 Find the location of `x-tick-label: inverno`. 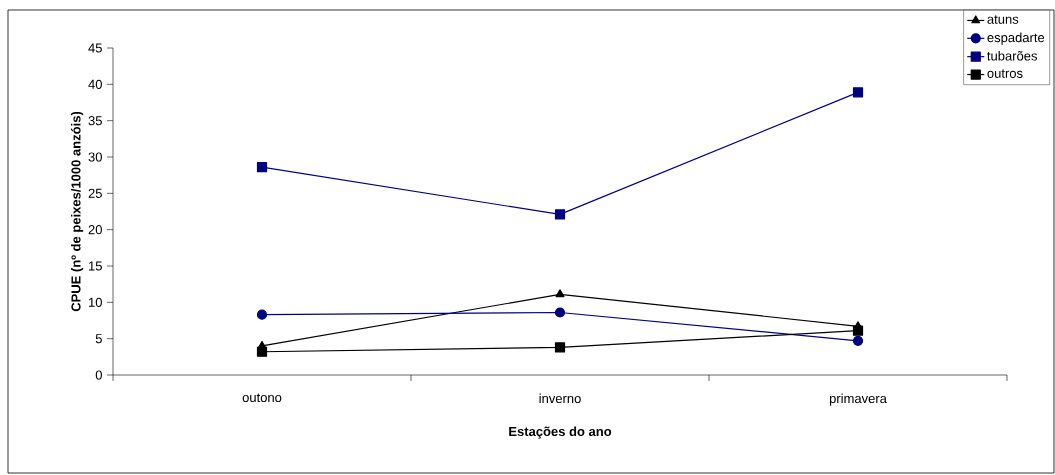

x-tick-label: inverno is located at coordinates (560, 398).